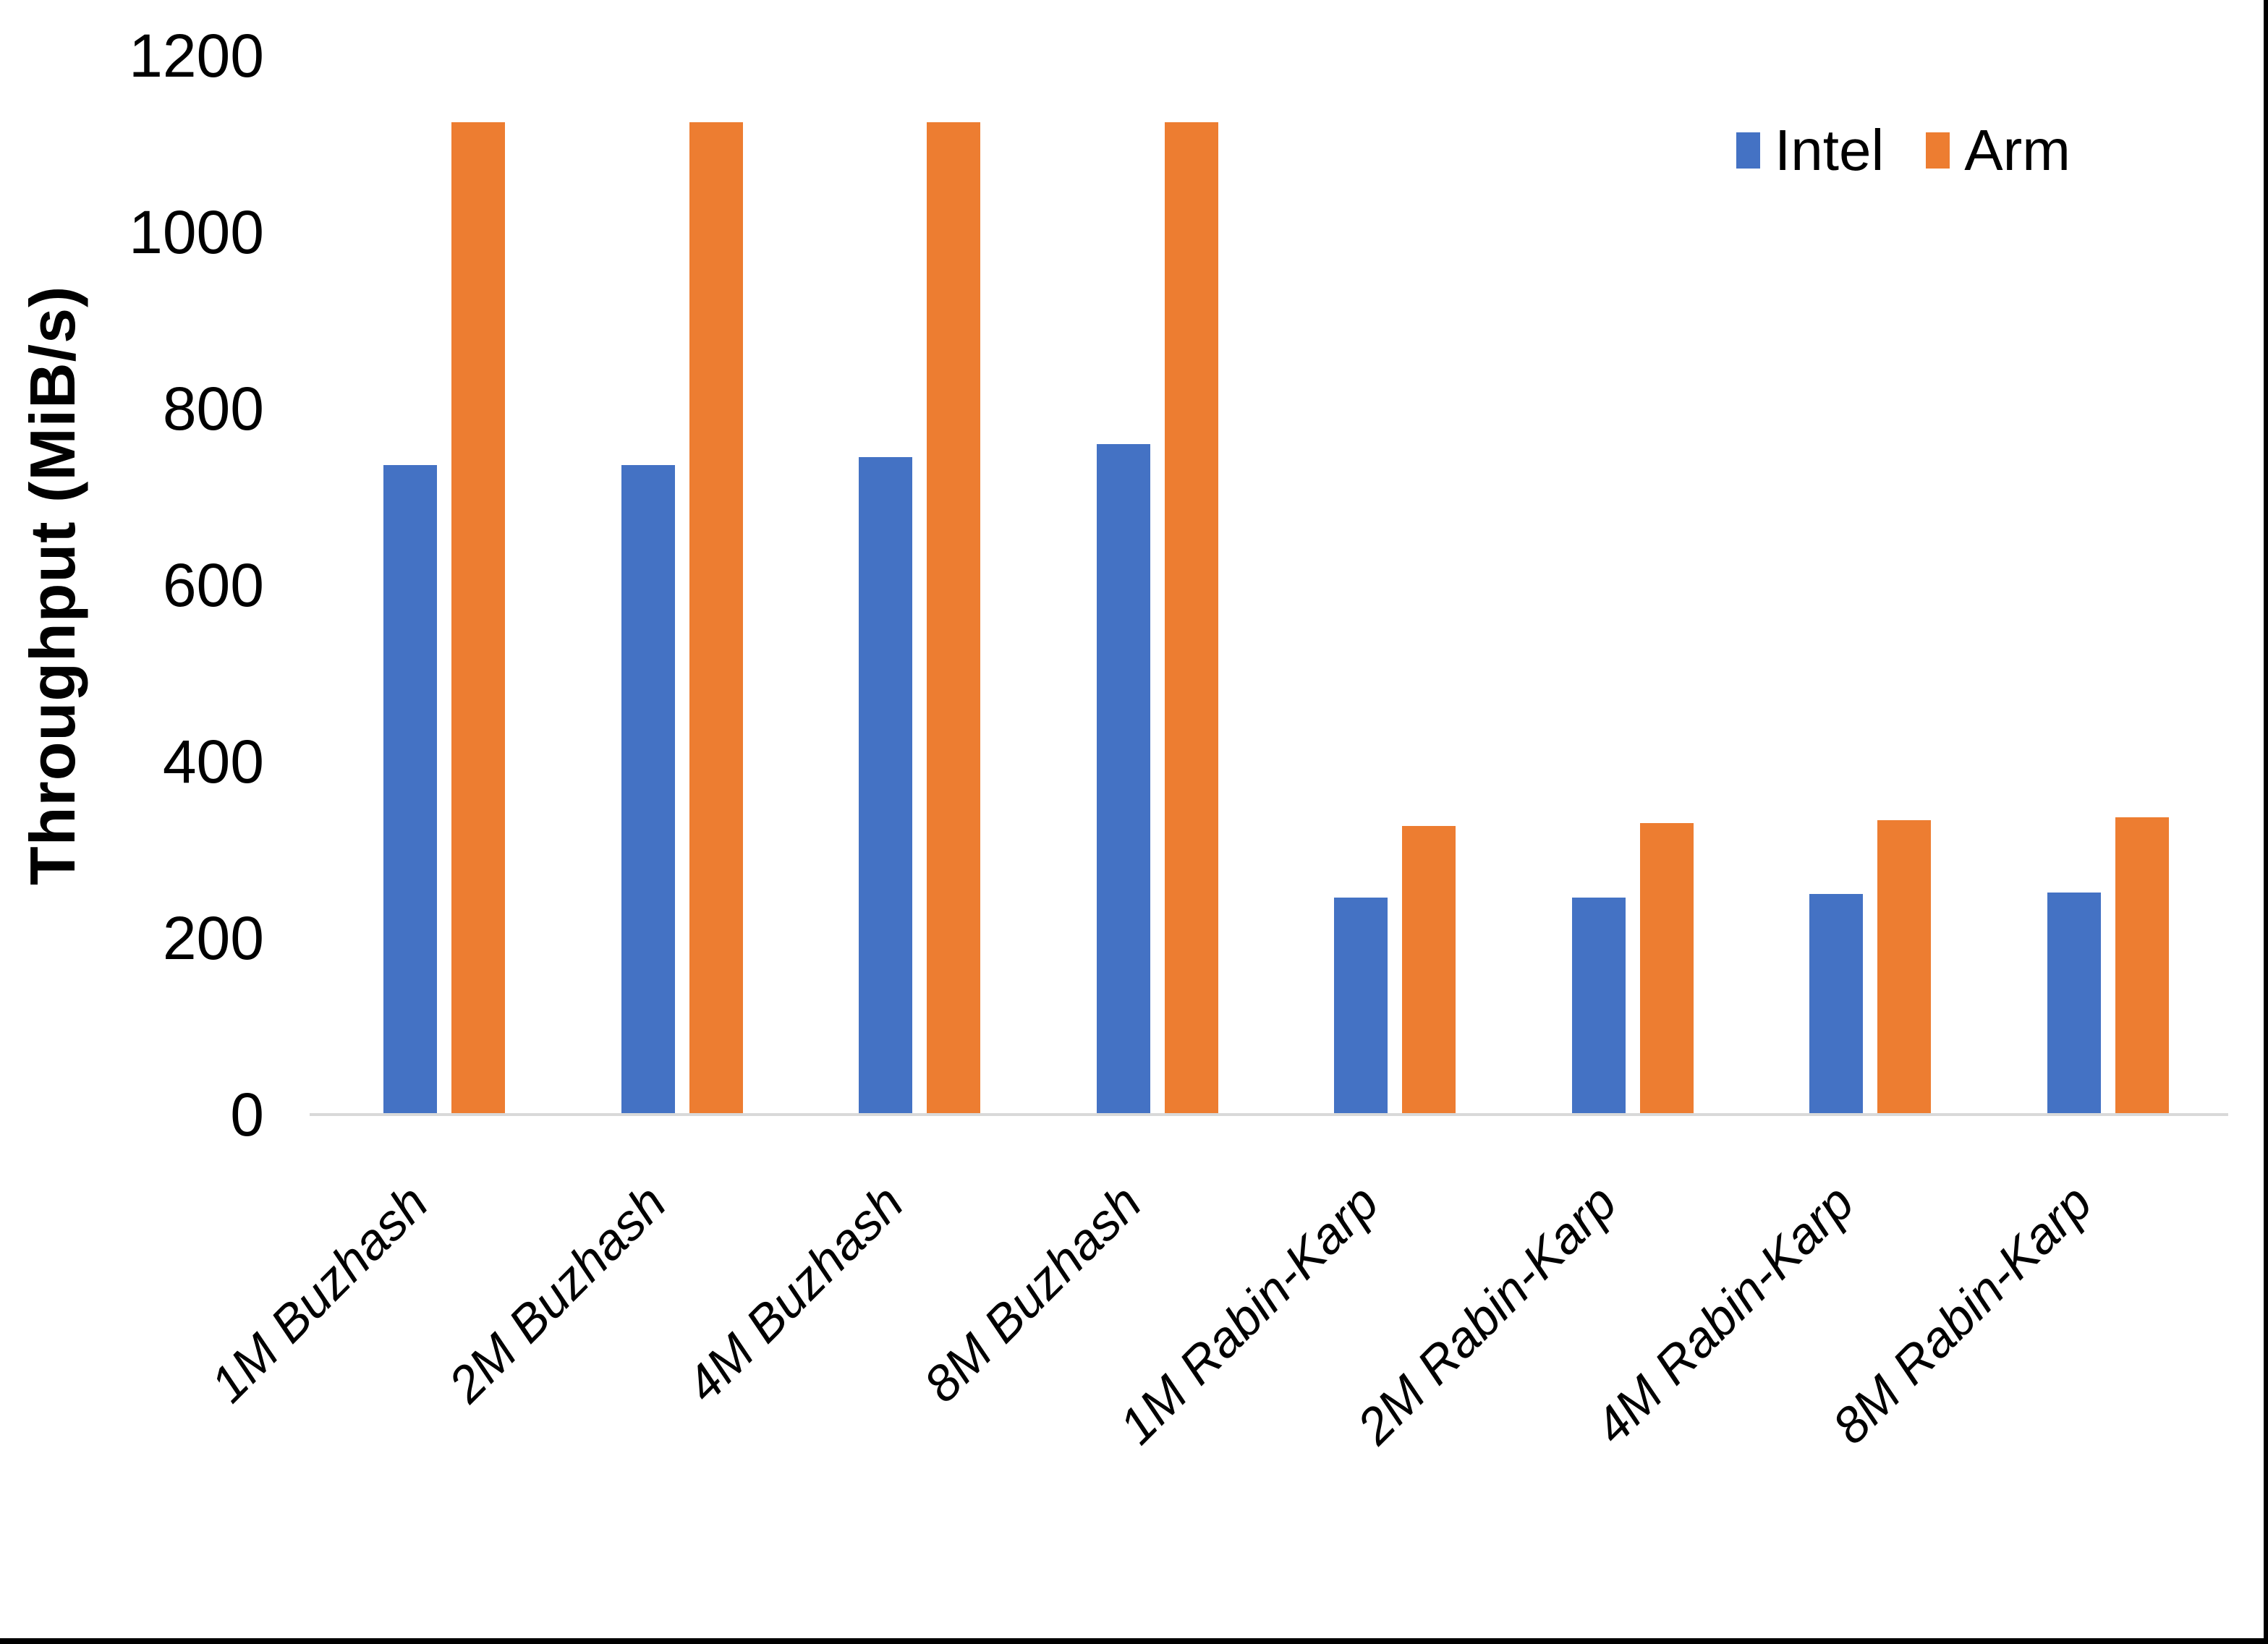  I want to click on bar-intel-1m-rabin-karp, so click(1361, 1006).